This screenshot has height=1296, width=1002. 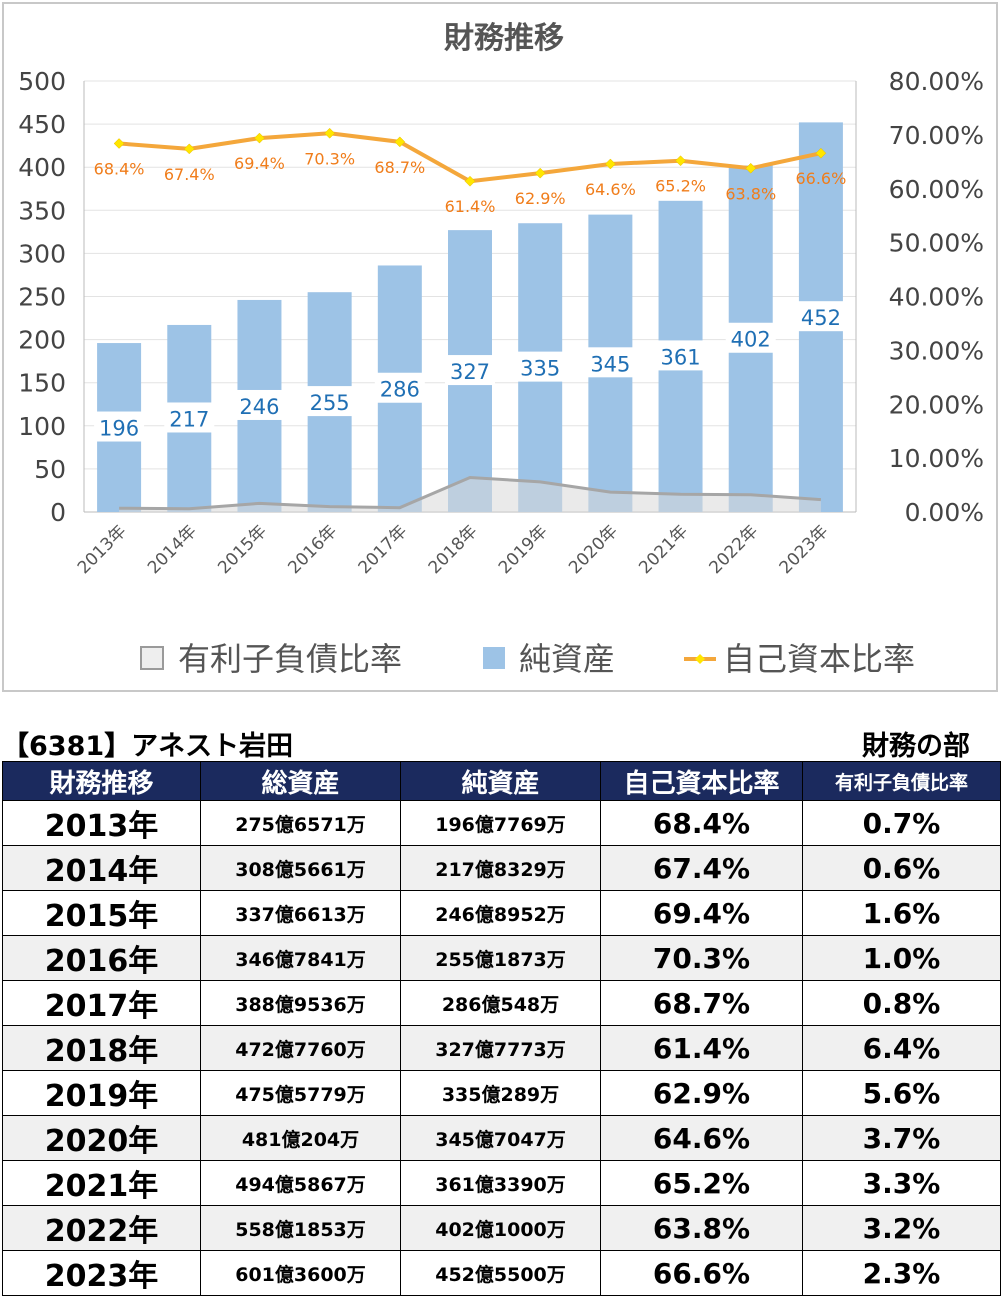 What do you see at coordinates (540, 369) in the screenshot?
I see `bar-value-label: 335` at bounding box center [540, 369].